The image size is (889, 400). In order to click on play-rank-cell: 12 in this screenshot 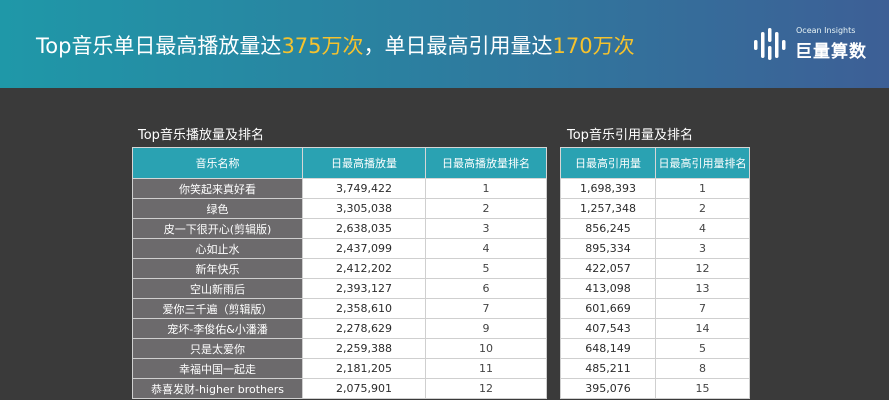, I will do `click(486, 388)`.